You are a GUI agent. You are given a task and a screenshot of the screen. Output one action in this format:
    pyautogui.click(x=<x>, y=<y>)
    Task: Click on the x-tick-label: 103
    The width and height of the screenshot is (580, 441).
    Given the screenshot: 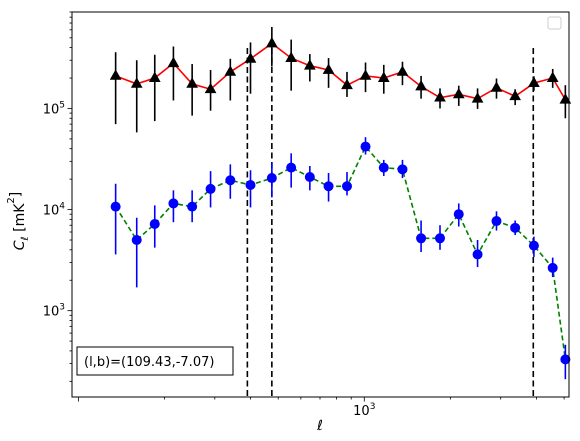 What is the action you would take?
    pyautogui.click(x=364, y=410)
    